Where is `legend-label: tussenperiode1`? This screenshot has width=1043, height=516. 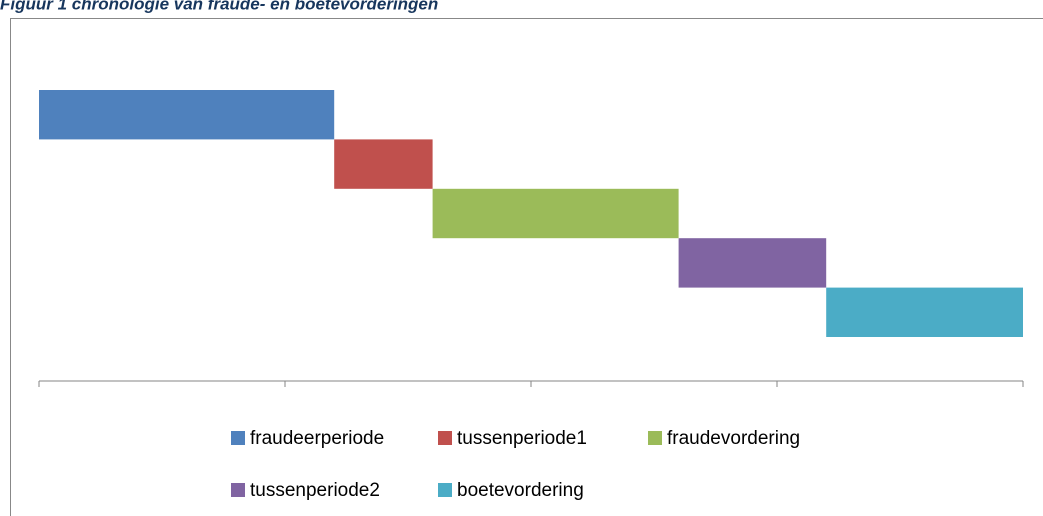
legend-label: tussenperiode1 is located at coordinates (522, 438).